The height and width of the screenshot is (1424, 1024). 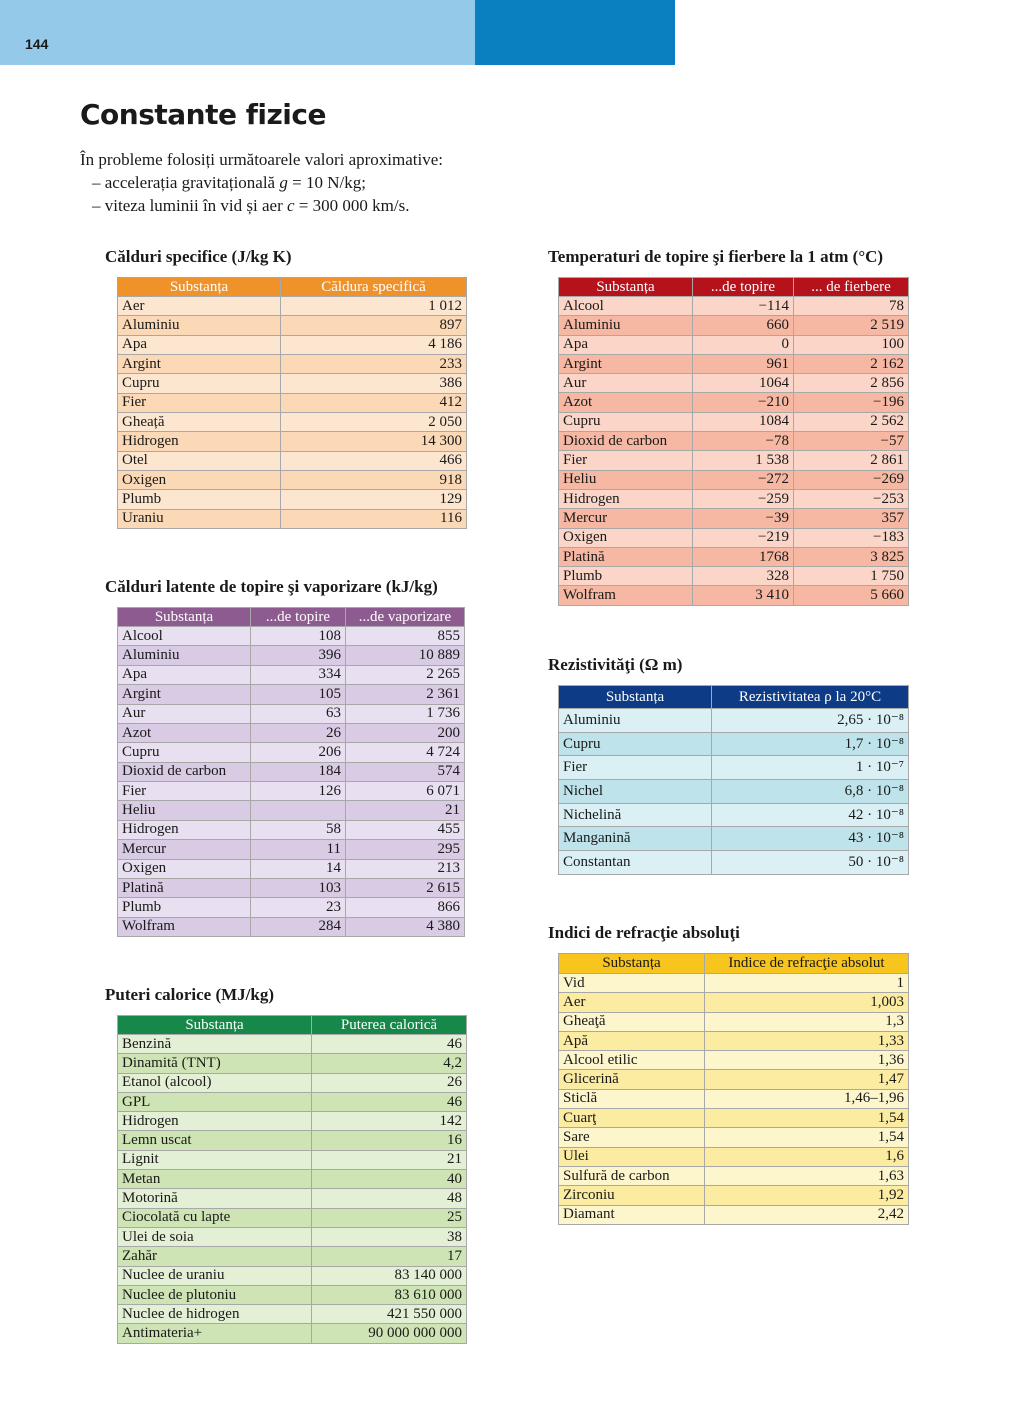 What do you see at coordinates (733, 441) in the screenshot?
I see `table-row: Dioxid de carbon −78 −57` at bounding box center [733, 441].